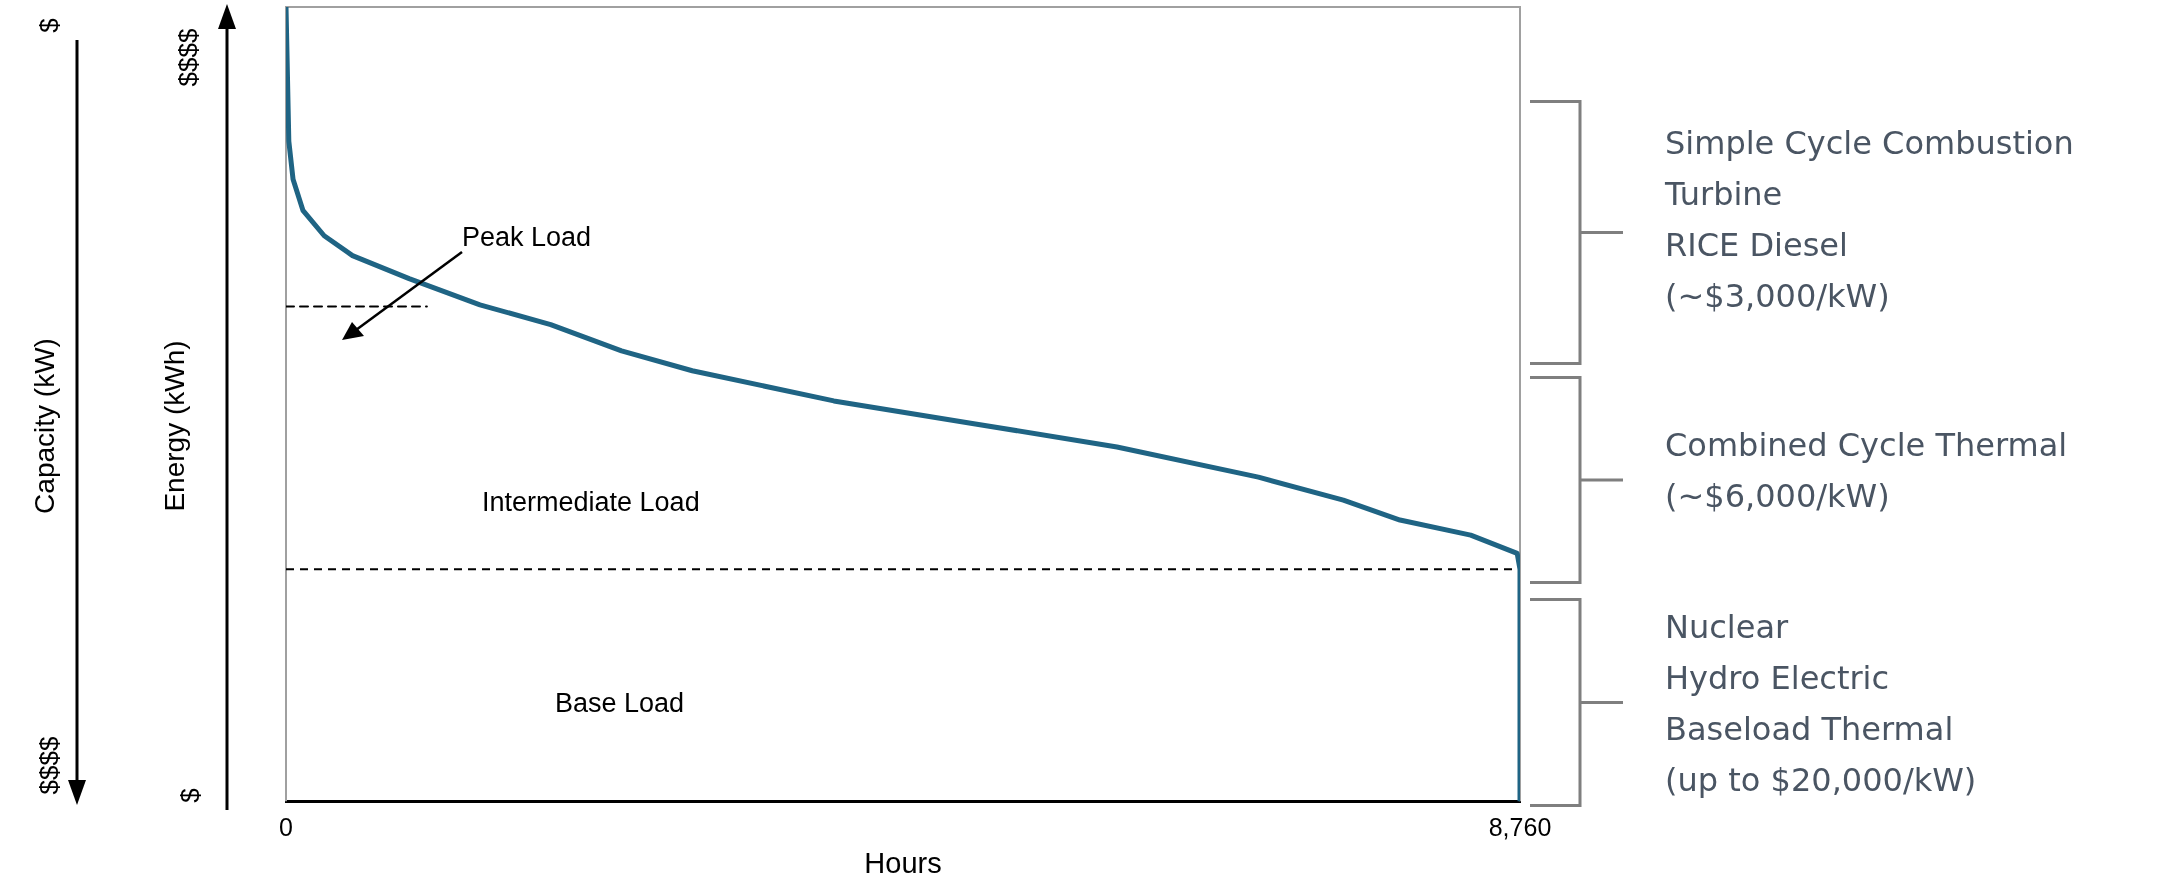 The image size is (2182, 890). What do you see at coordinates (1821, 704) in the screenshot?
I see `text: Nuclear Hydro Electric Baseload Thermal (up to $20,000/kW)` at bounding box center [1821, 704].